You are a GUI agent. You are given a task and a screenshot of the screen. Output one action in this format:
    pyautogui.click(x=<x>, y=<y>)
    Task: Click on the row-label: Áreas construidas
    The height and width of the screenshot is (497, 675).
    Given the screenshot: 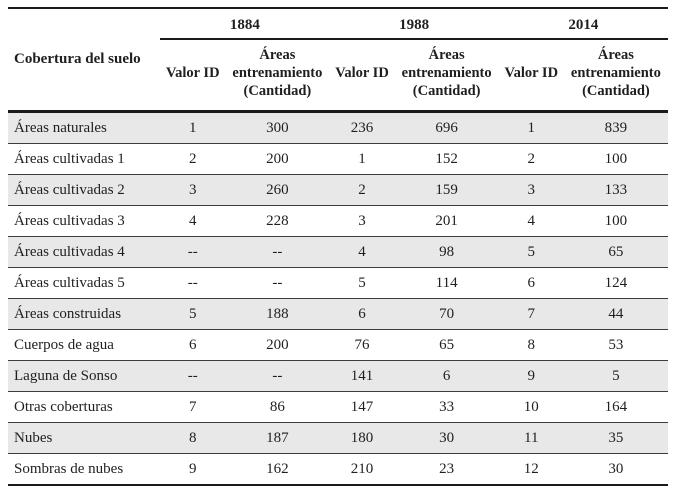 What is the action you would take?
    pyautogui.click(x=84, y=314)
    